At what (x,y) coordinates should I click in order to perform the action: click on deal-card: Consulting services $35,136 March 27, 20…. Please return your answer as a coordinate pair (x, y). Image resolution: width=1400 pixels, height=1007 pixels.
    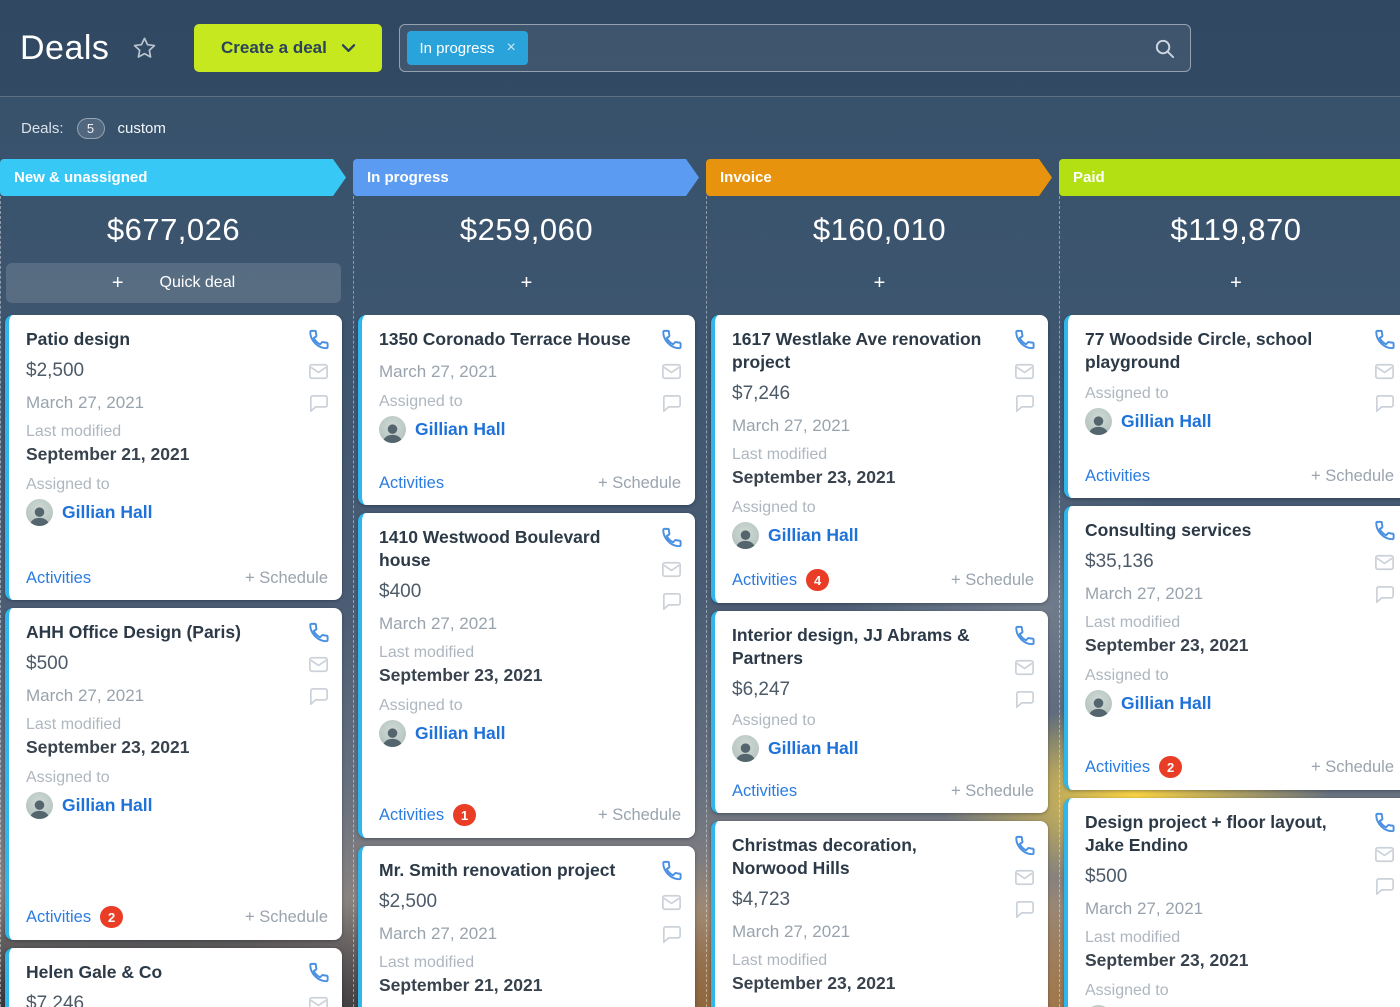
    Looking at the image, I should click on (1232, 648).